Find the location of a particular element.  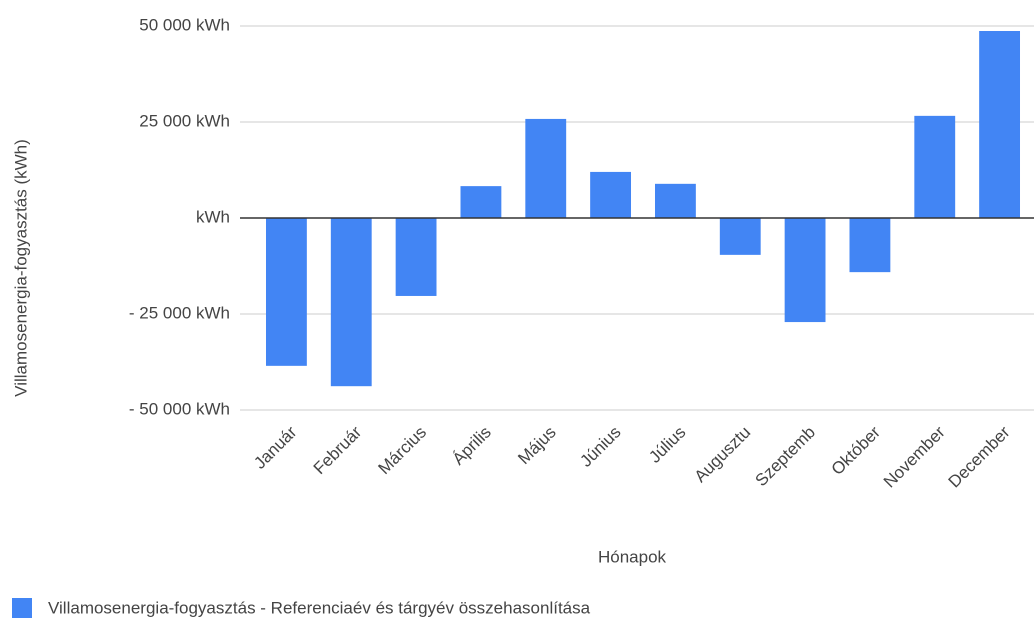

x-tick-label: Szeptemb is located at coordinates (786, 457).